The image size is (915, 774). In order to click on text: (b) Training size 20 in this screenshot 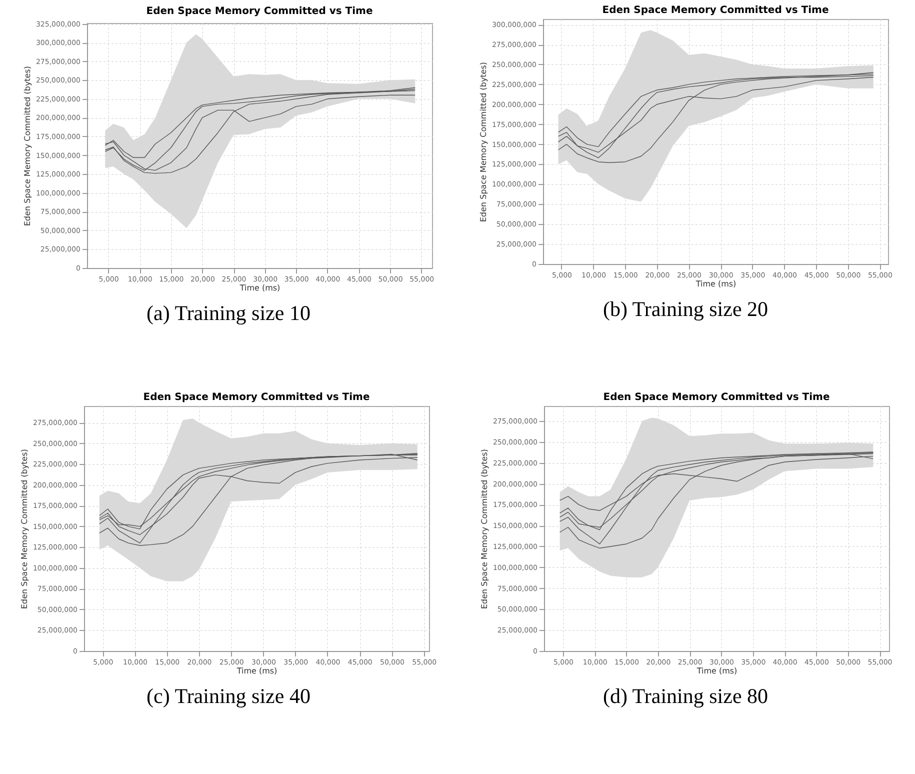, I will do `click(685, 309)`.